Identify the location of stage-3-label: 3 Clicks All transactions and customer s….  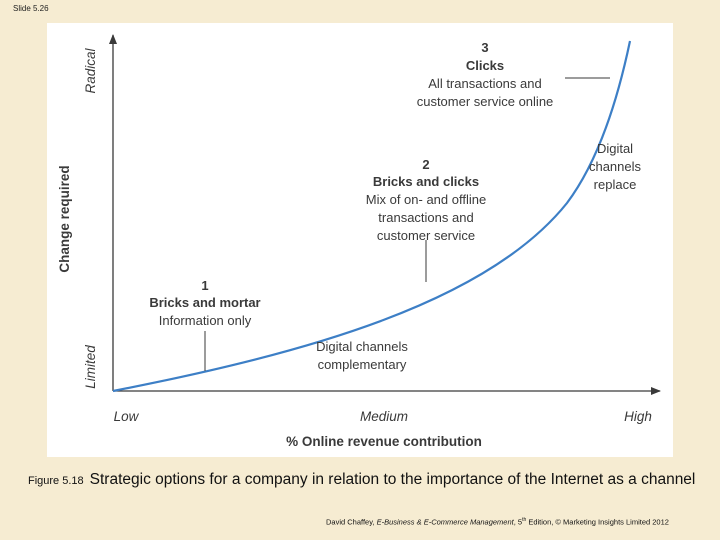
(485, 74).